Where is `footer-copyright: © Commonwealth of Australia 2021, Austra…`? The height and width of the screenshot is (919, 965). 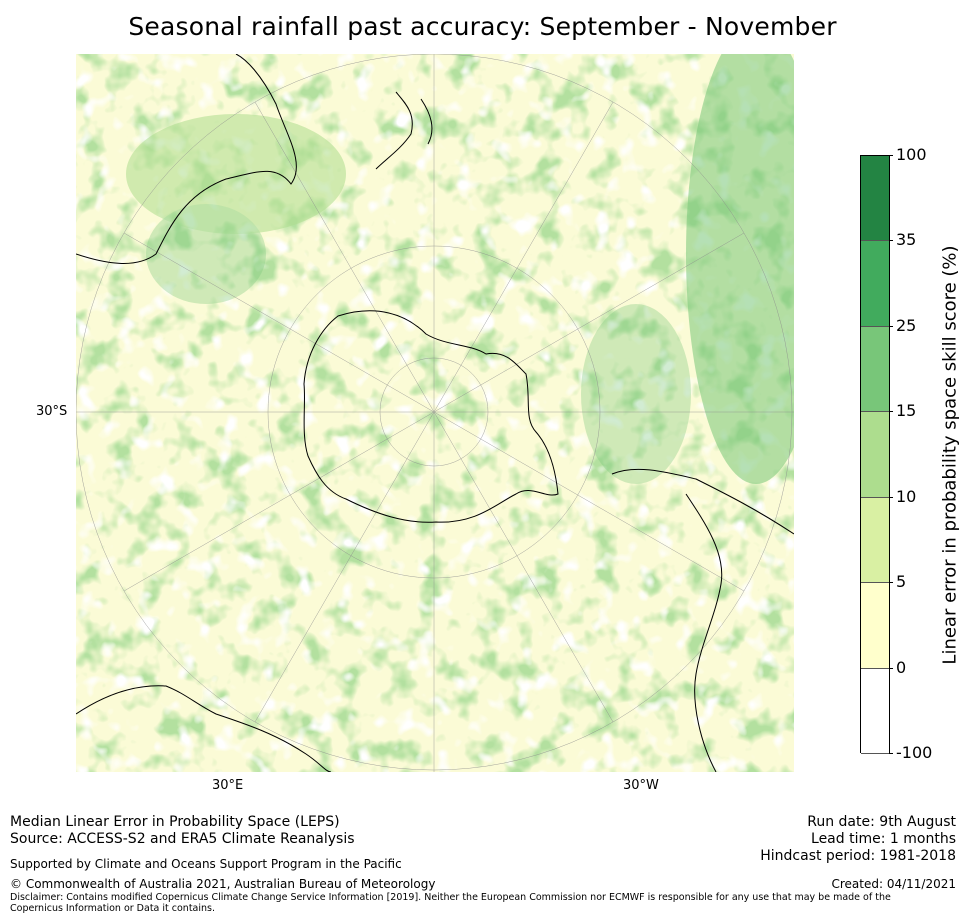
footer-copyright: © Commonwealth of Australia 2021, Austra… is located at coordinates (223, 884).